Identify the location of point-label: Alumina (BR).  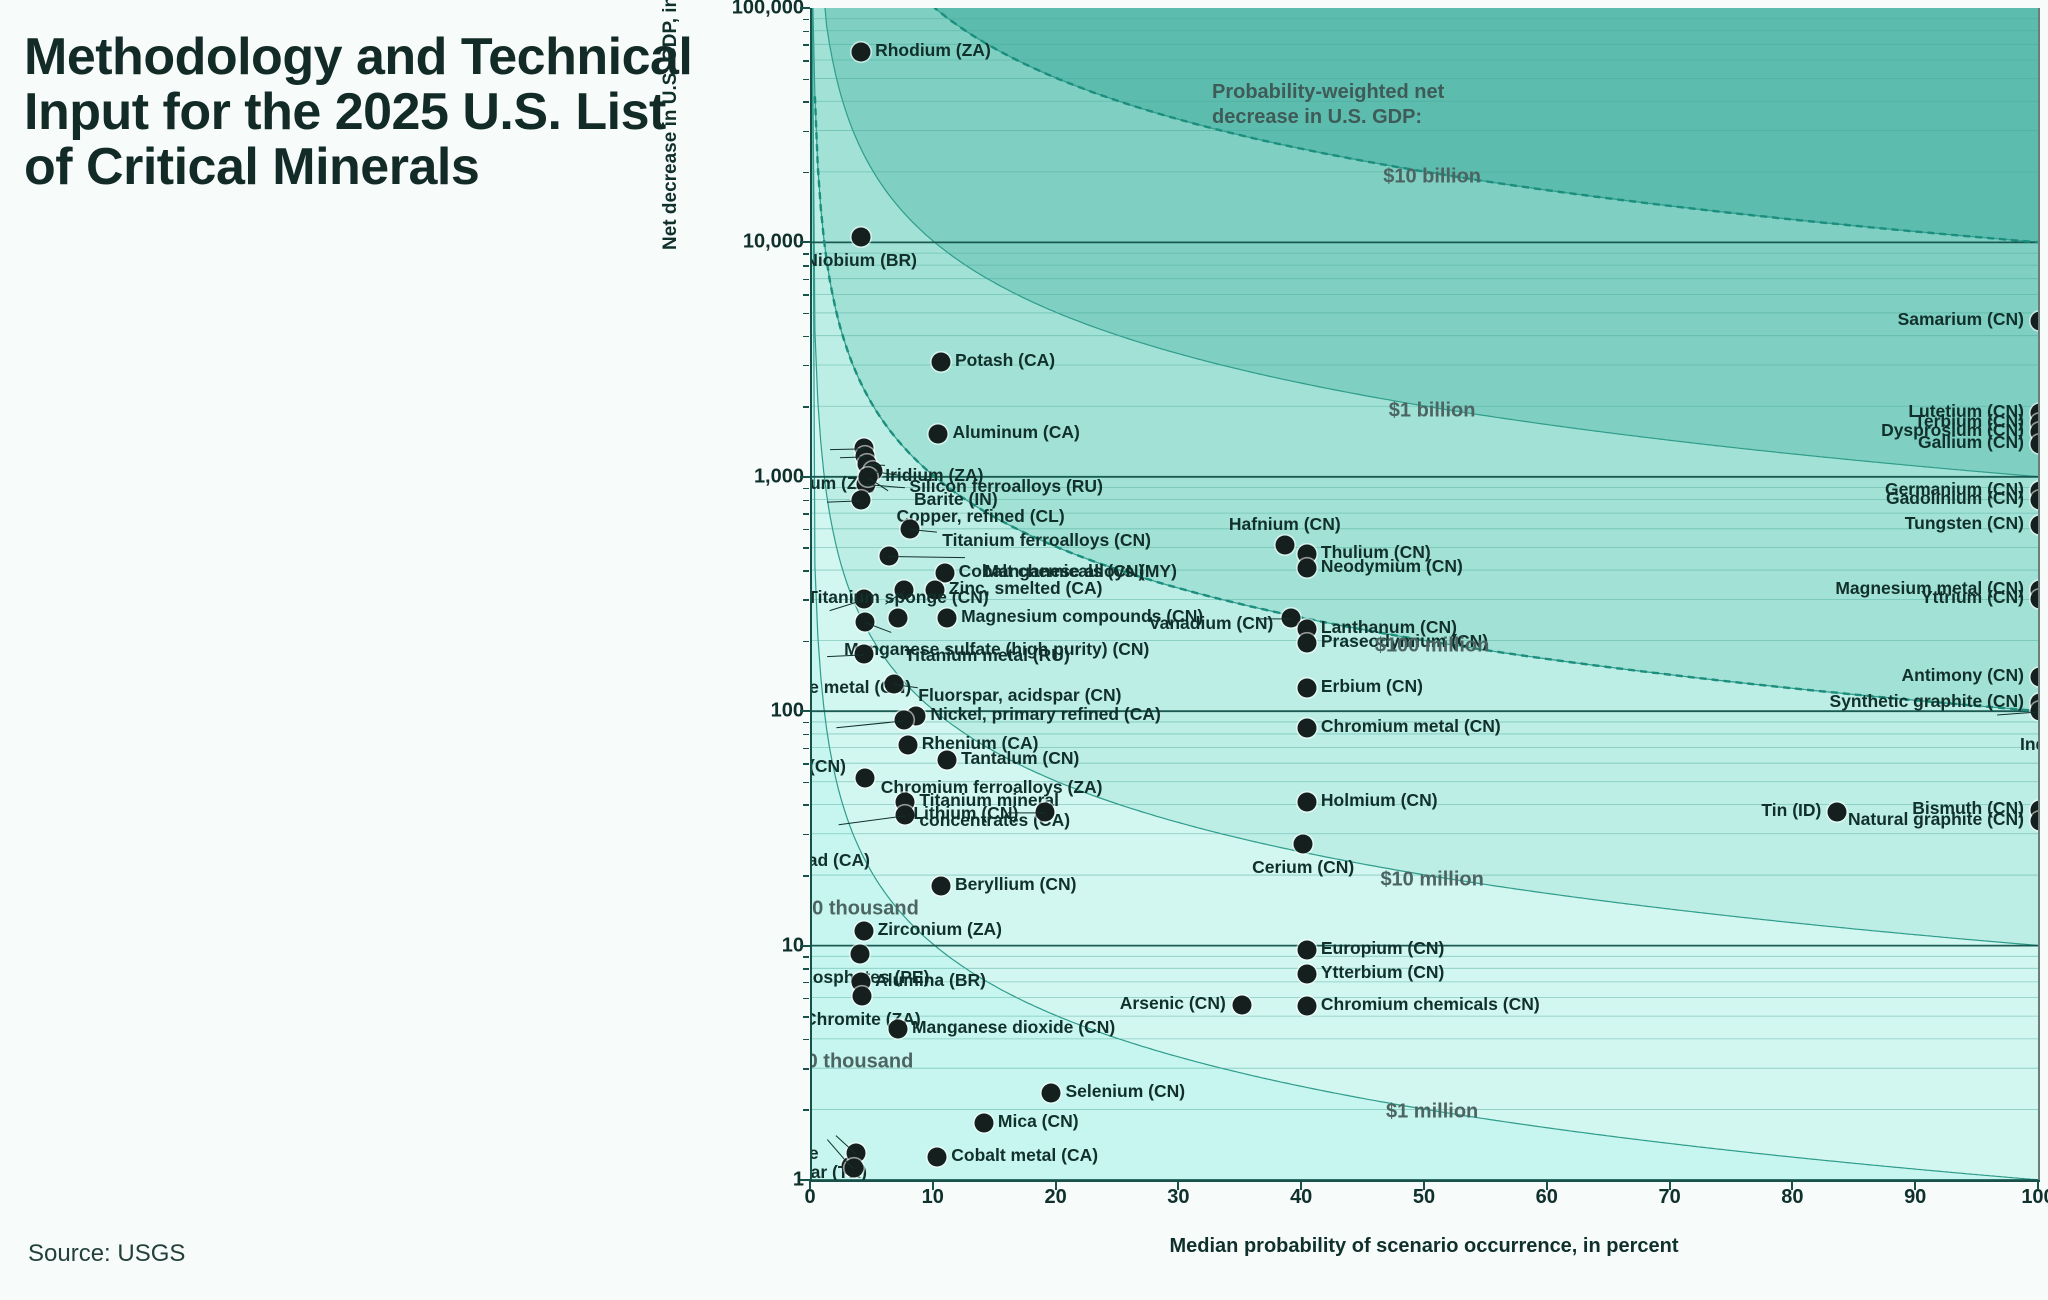
(930, 979).